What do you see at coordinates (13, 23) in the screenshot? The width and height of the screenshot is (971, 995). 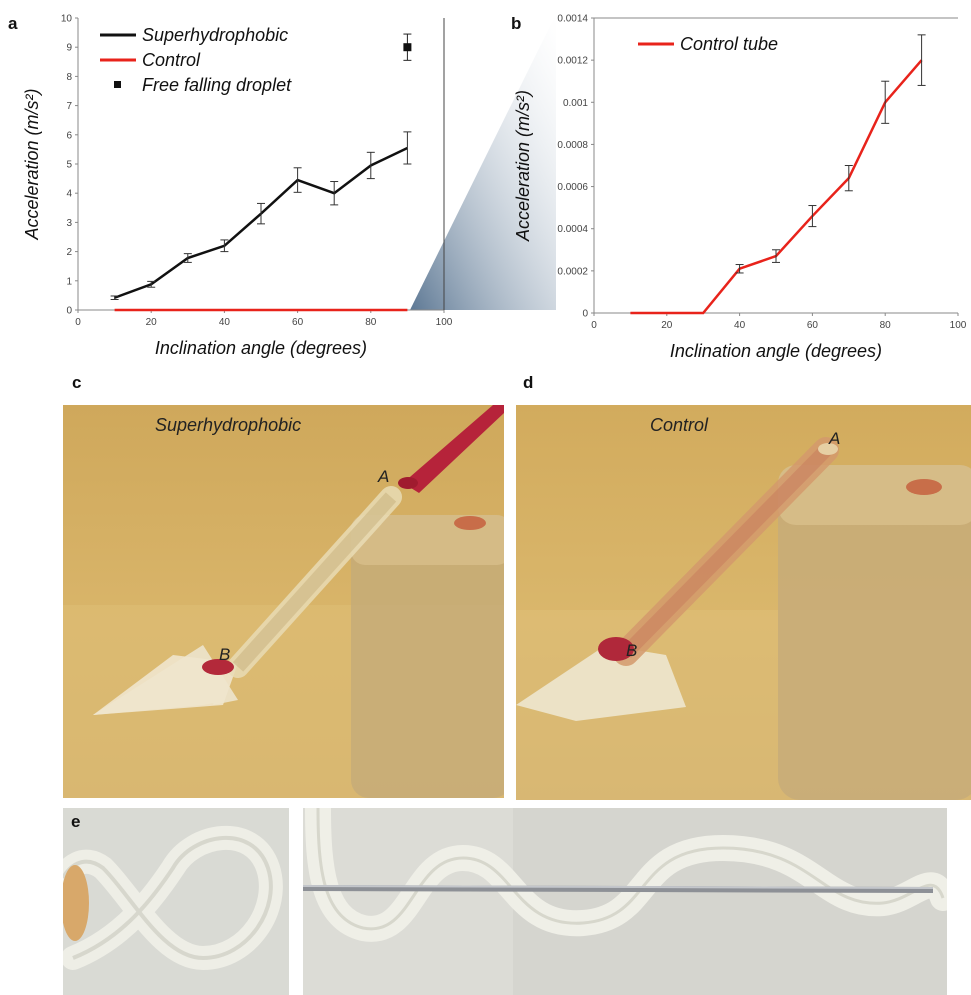 I see `panel-letter-a: a` at bounding box center [13, 23].